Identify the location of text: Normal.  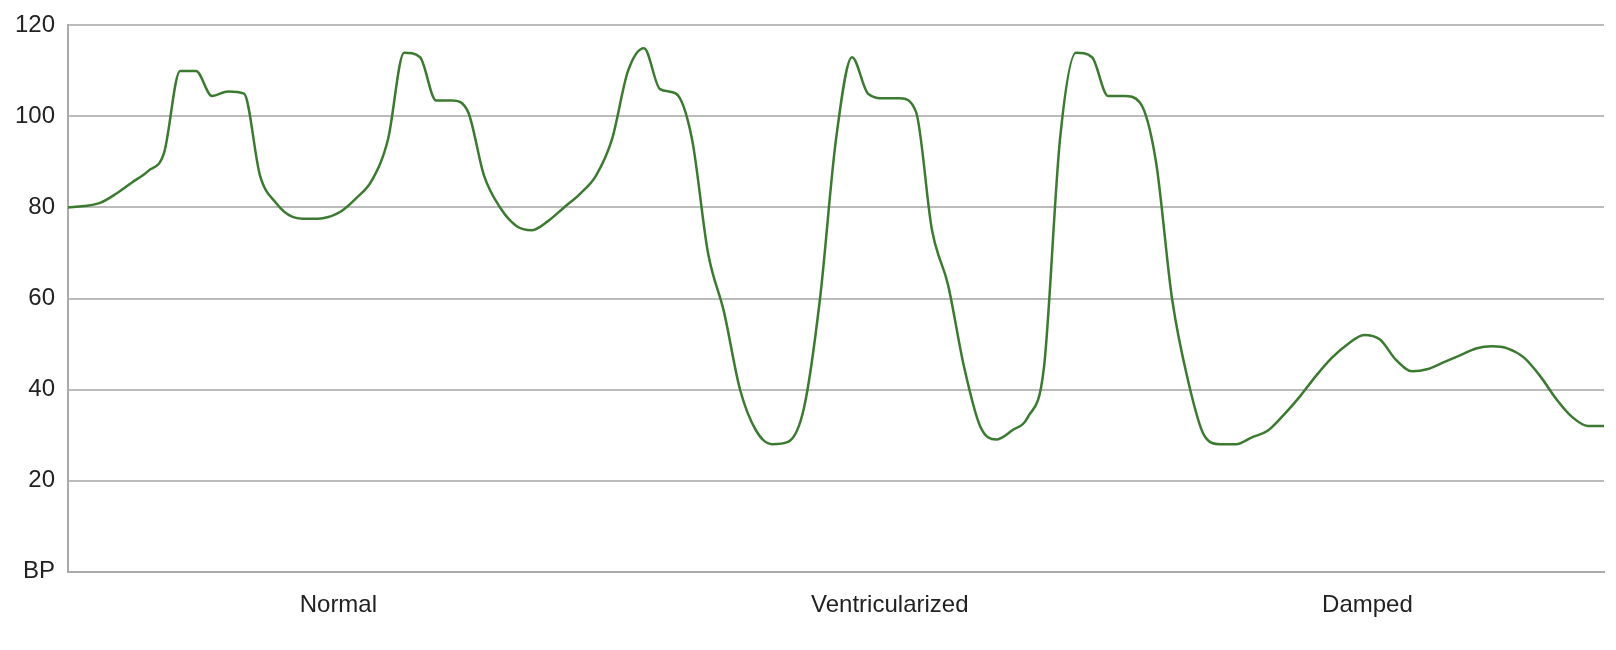
(338, 604).